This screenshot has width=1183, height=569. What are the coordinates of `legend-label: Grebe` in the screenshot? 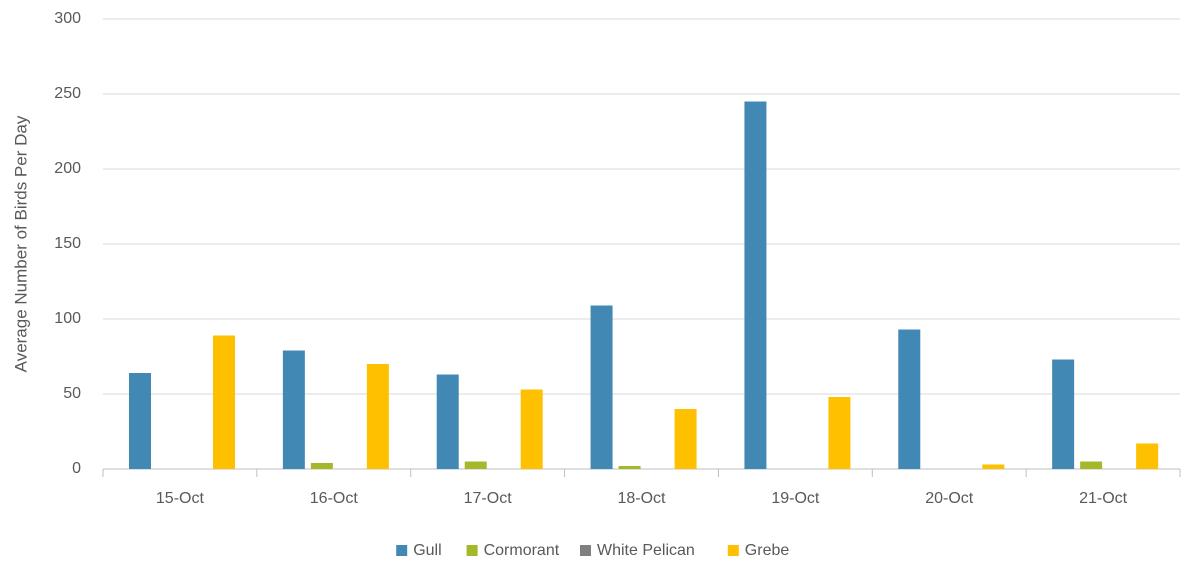 It's located at (767, 550).